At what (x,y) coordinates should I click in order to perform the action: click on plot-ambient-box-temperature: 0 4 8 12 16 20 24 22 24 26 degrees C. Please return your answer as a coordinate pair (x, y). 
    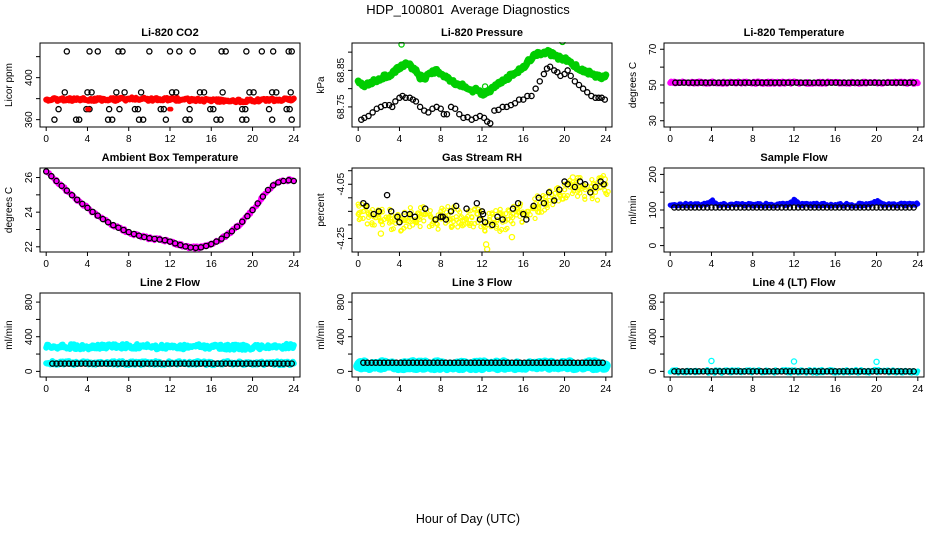
    Looking at the image, I should click on (152, 218).